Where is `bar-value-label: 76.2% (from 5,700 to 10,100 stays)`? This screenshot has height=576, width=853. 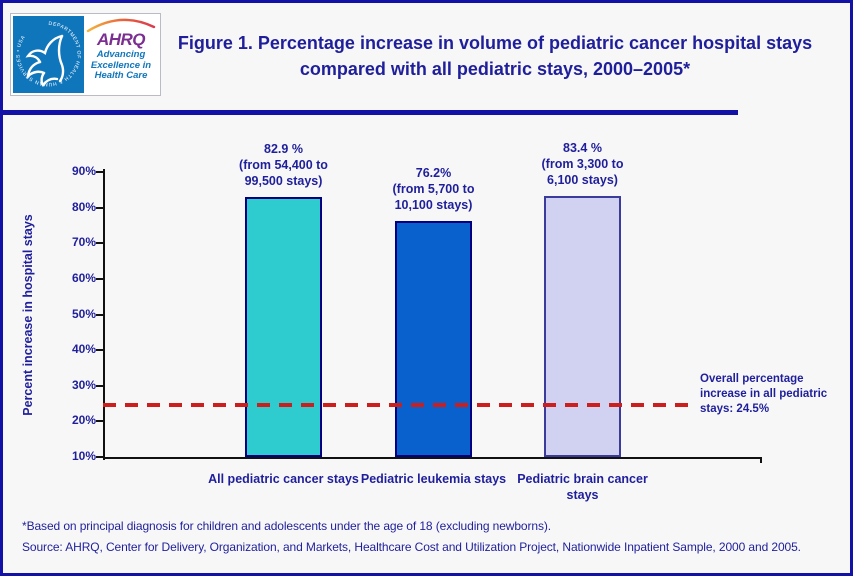 bar-value-label: 76.2% (from 5,700 to 10,100 stays) is located at coordinates (434, 189).